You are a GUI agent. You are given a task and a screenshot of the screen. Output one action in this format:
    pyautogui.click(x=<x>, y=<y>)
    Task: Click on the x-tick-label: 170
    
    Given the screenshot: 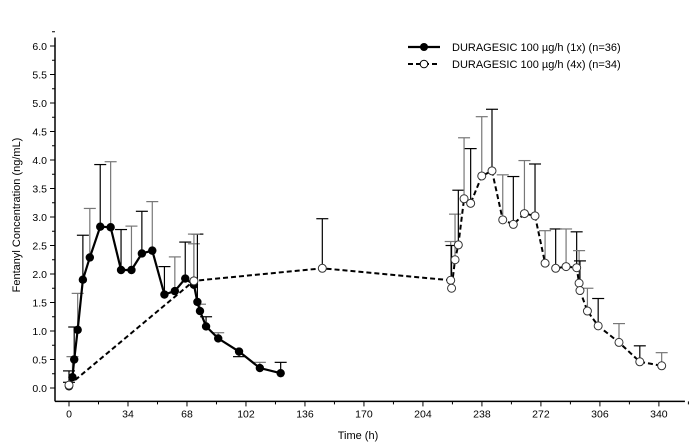 What is the action you would take?
    pyautogui.click(x=364, y=414)
    